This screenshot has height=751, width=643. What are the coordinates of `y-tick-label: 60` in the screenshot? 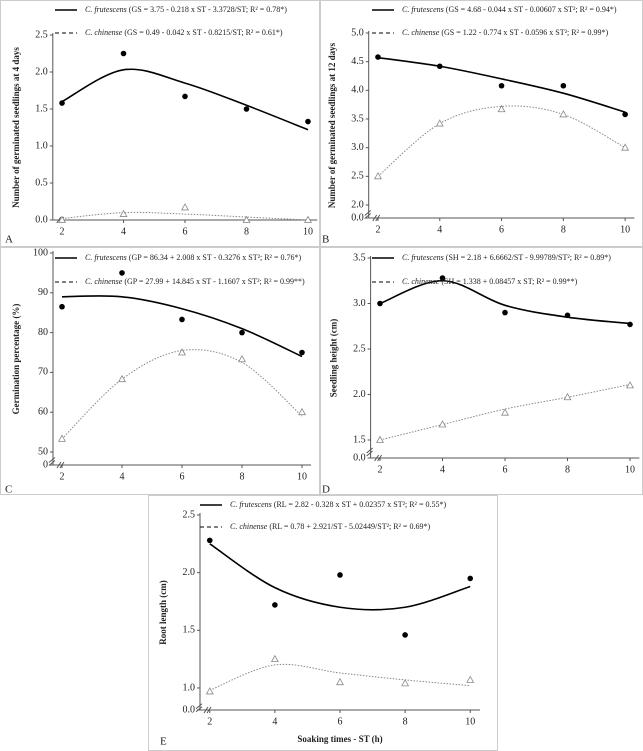 It's located at (43, 411).